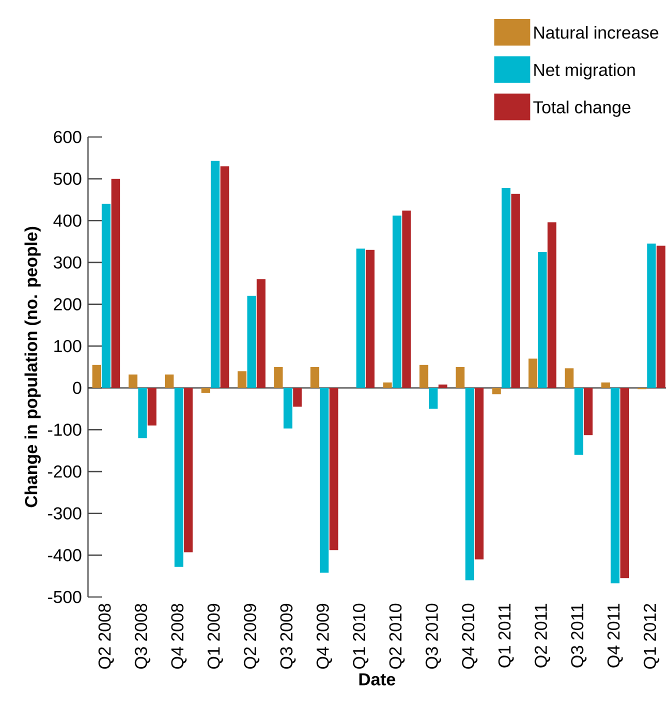  What do you see at coordinates (32, 367) in the screenshot?
I see `y-axis-title: Change in population (no. people)` at bounding box center [32, 367].